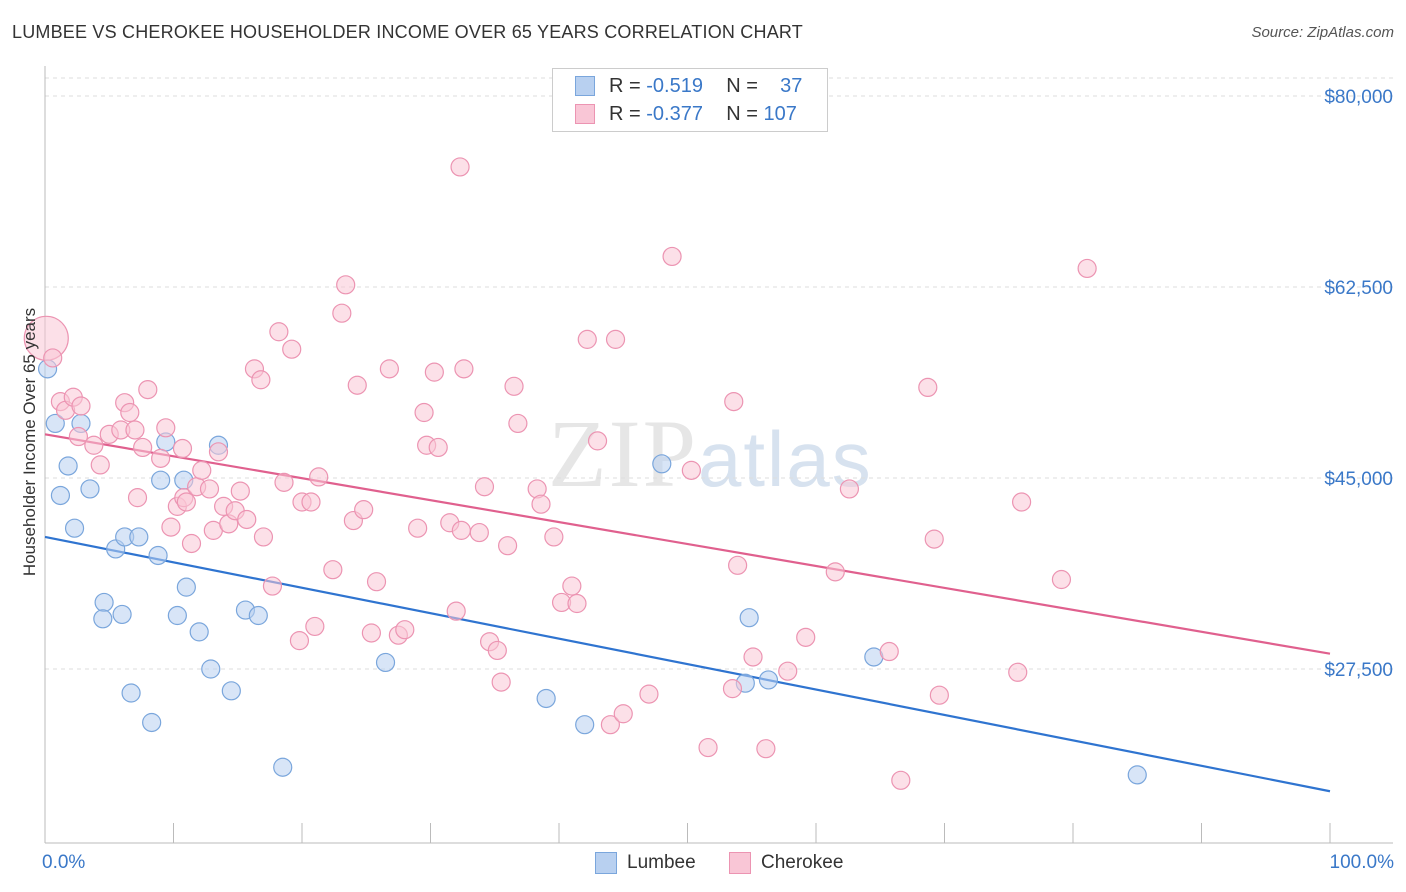 This screenshot has width=1406, height=892. Describe the element at coordinates (1358, 97) in the screenshot. I see `y-tick-label: $80,000` at that location.